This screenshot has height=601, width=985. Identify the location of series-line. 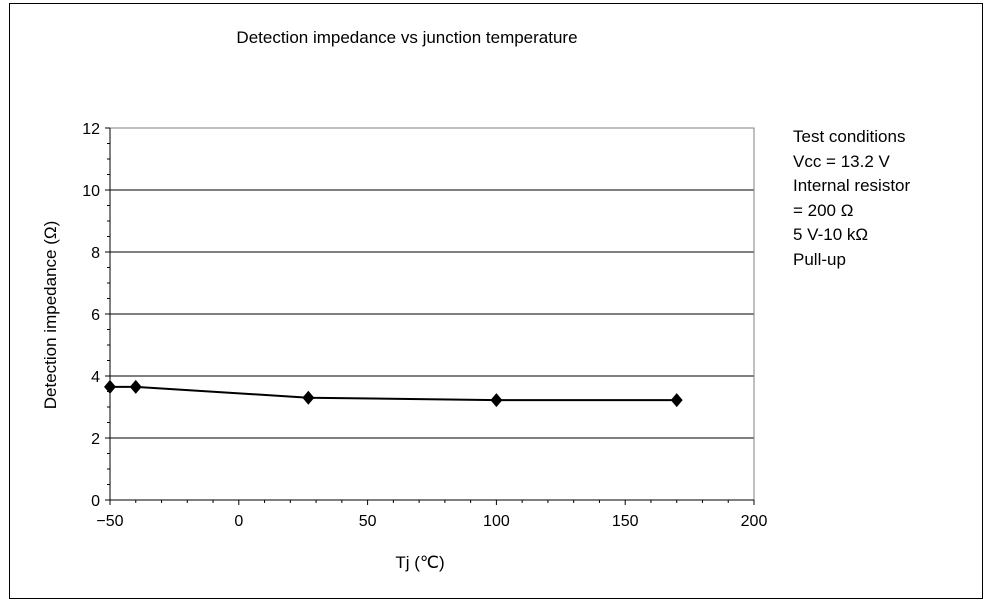
(393, 393).